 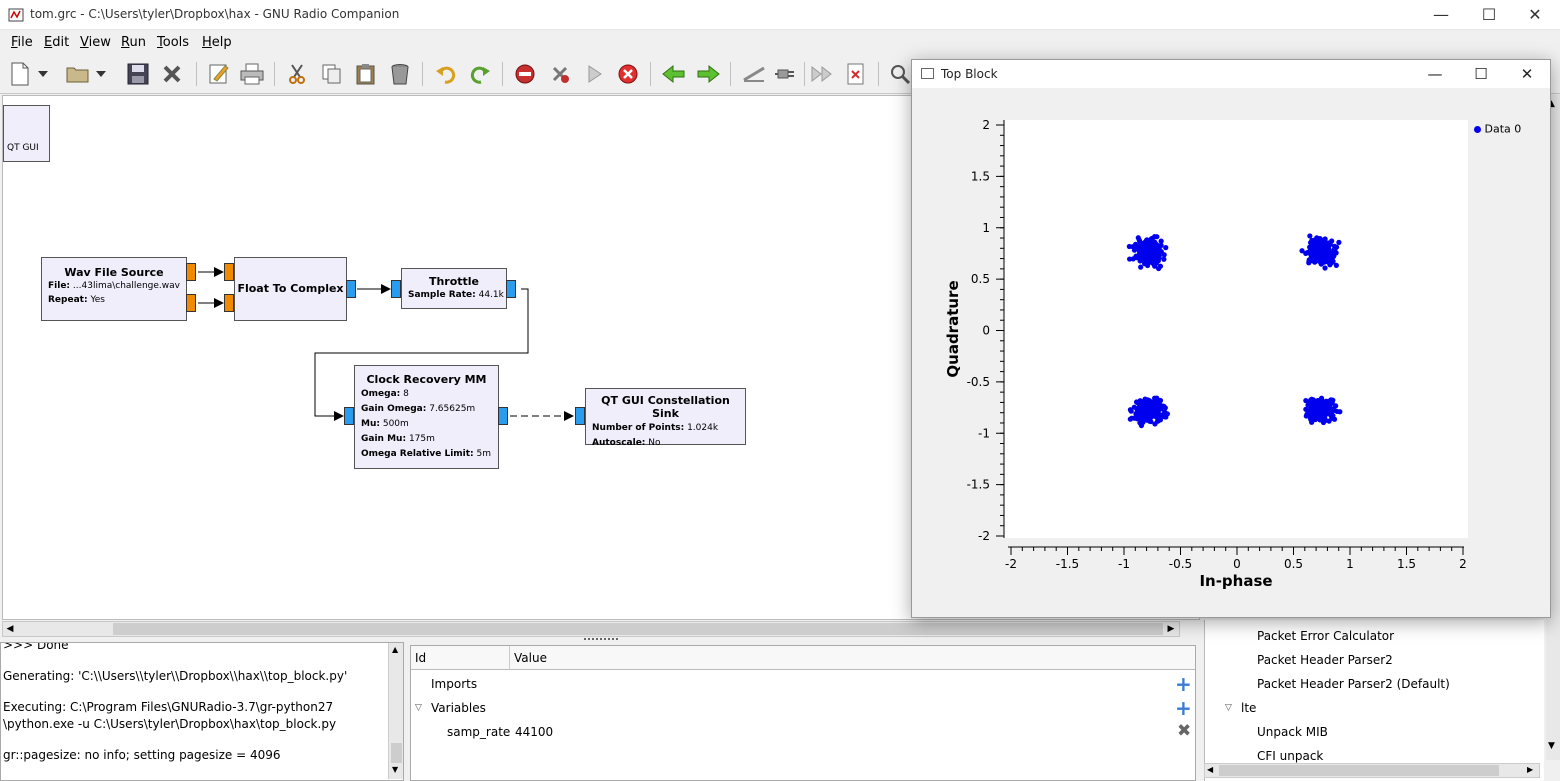 I want to click on remove-variable-icon: ✖, so click(x=1184, y=731).